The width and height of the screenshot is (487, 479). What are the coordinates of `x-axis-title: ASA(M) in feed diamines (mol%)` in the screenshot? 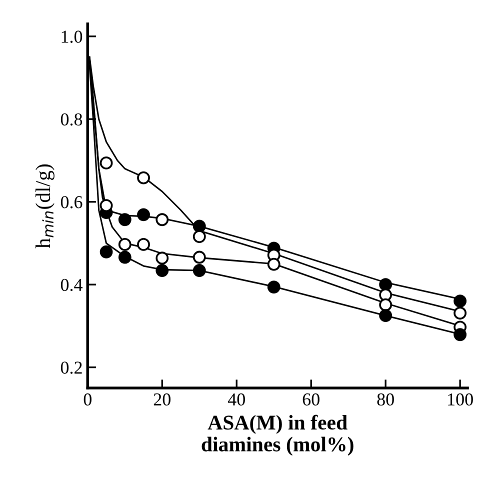 It's located at (278, 435).